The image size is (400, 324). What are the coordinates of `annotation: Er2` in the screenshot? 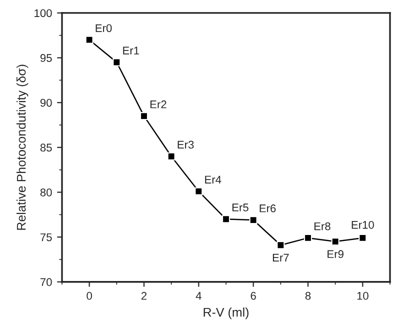 It's located at (158, 104).